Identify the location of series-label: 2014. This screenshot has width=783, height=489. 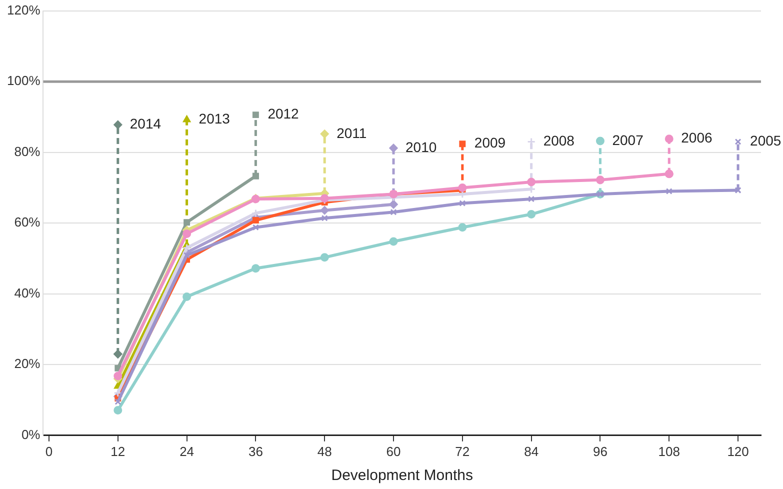
(146, 124).